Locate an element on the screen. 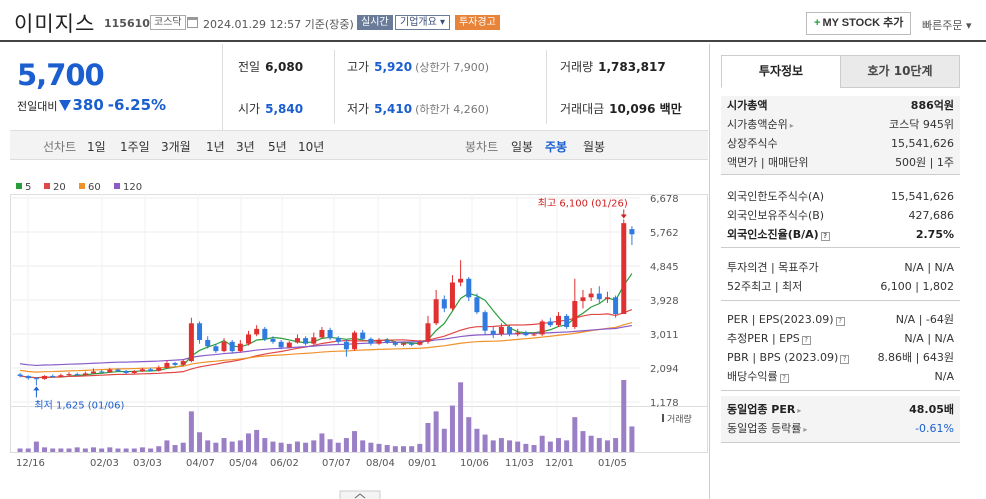 Image resolution: width=986 pixels, height=499 pixels. period-3m: 3개월 is located at coordinates (176, 147).